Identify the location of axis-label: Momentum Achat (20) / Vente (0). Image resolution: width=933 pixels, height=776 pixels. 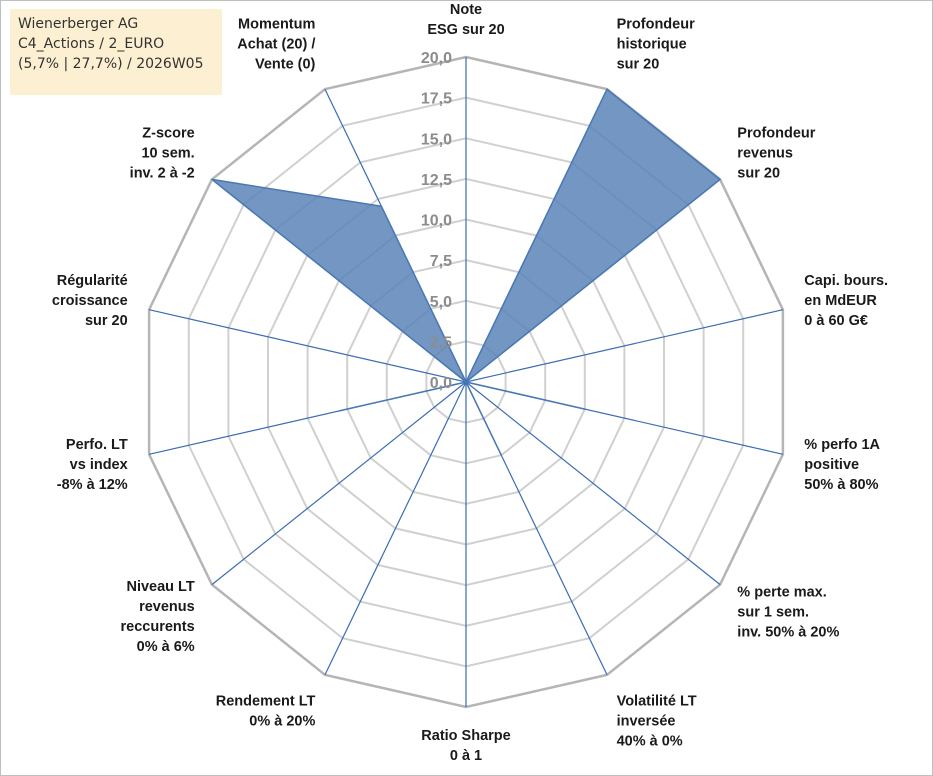
(276, 44).